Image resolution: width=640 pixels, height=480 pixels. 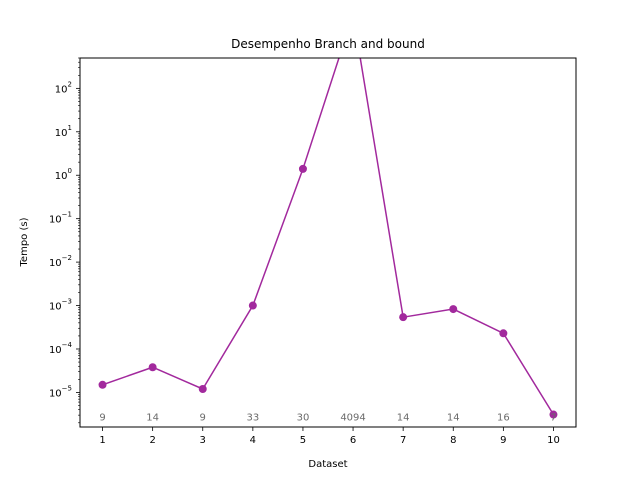 What do you see at coordinates (328, 44) in the screenshot?
I see `chart-title: Desempenho Branch and bound` at bounding box center [328, 44].